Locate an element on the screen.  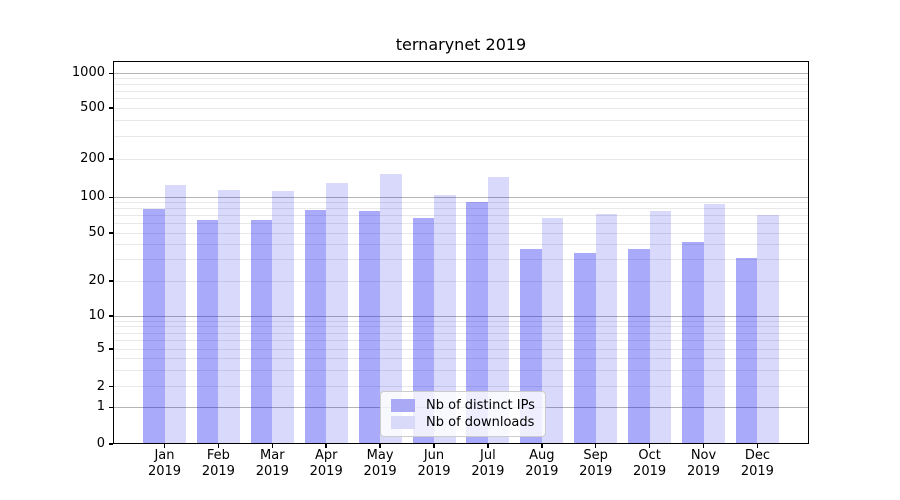
x-tick-mark-dec is located at coordinates (757, 446).